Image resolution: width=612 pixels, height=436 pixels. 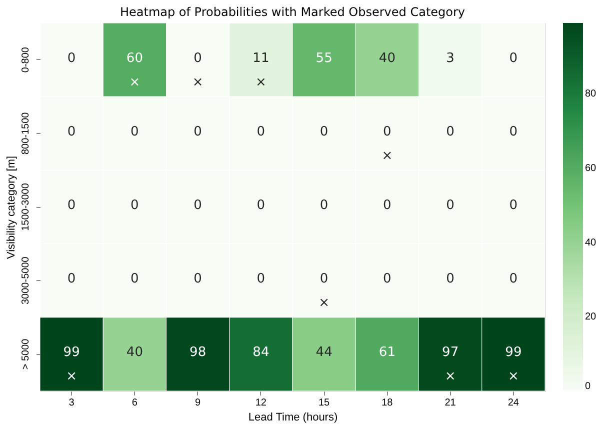 What do you see at coordinates (12, 208) in the screenshot?
I see `y-axis-title: Visibility category [m]` at bounding box center [12, 208].